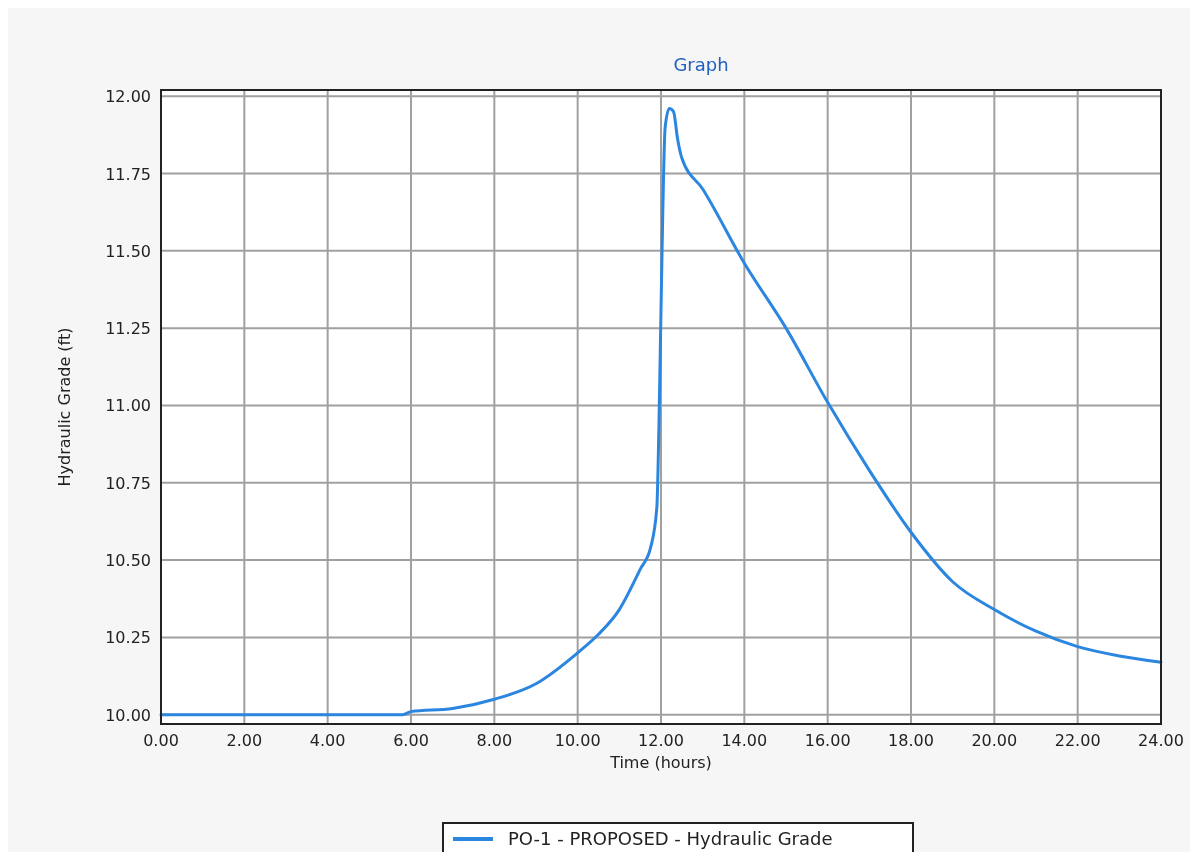 This screenshot has width=1190, height=852. Describe the element at coordinates (64, 407) in the screenshot. I see `y-axis-title: Hydraulic Grade (ft)` at that location.